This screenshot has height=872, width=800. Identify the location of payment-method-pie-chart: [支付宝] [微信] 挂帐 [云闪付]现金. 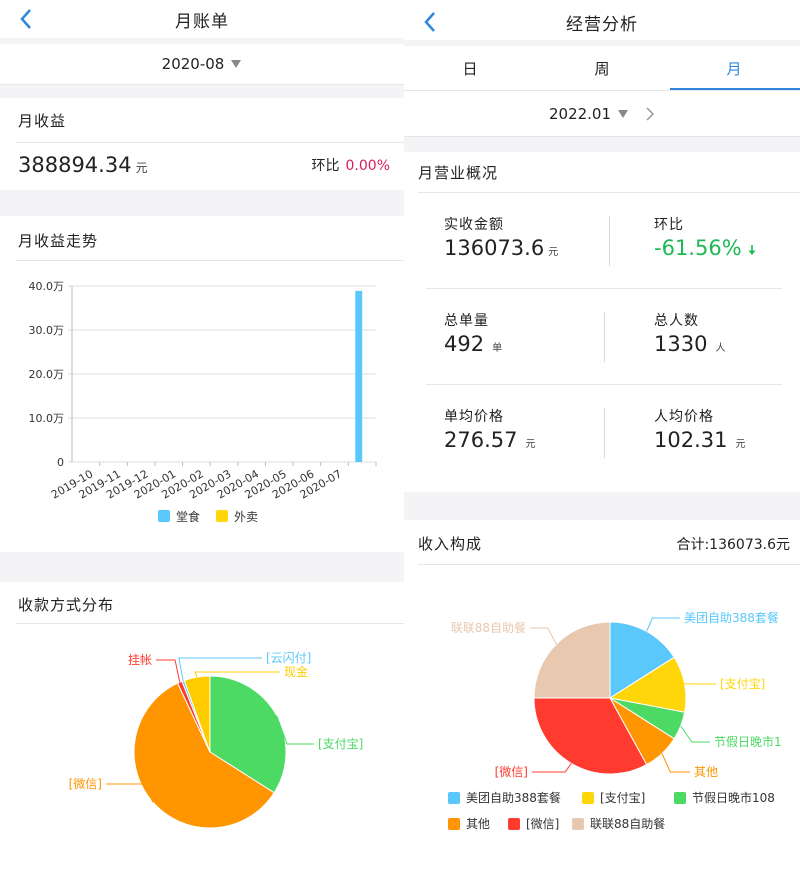
(216, 740).